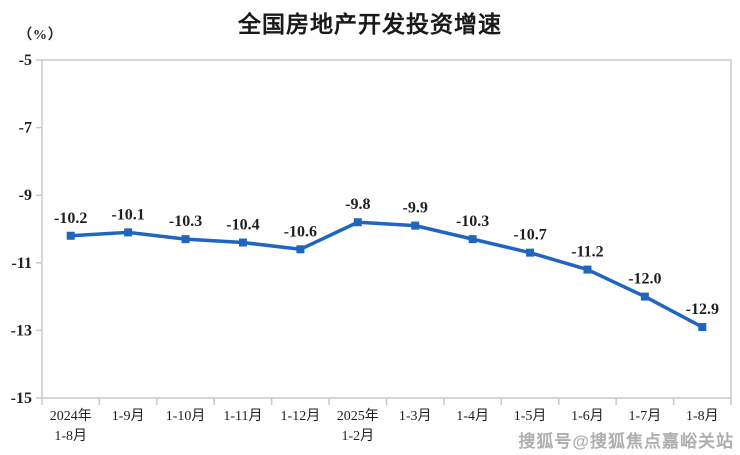 The image size is (740, 455). Describe the element at coordinates (301, 416) in the screenshot. I see `x-tick-label: 1-12月` at that location.